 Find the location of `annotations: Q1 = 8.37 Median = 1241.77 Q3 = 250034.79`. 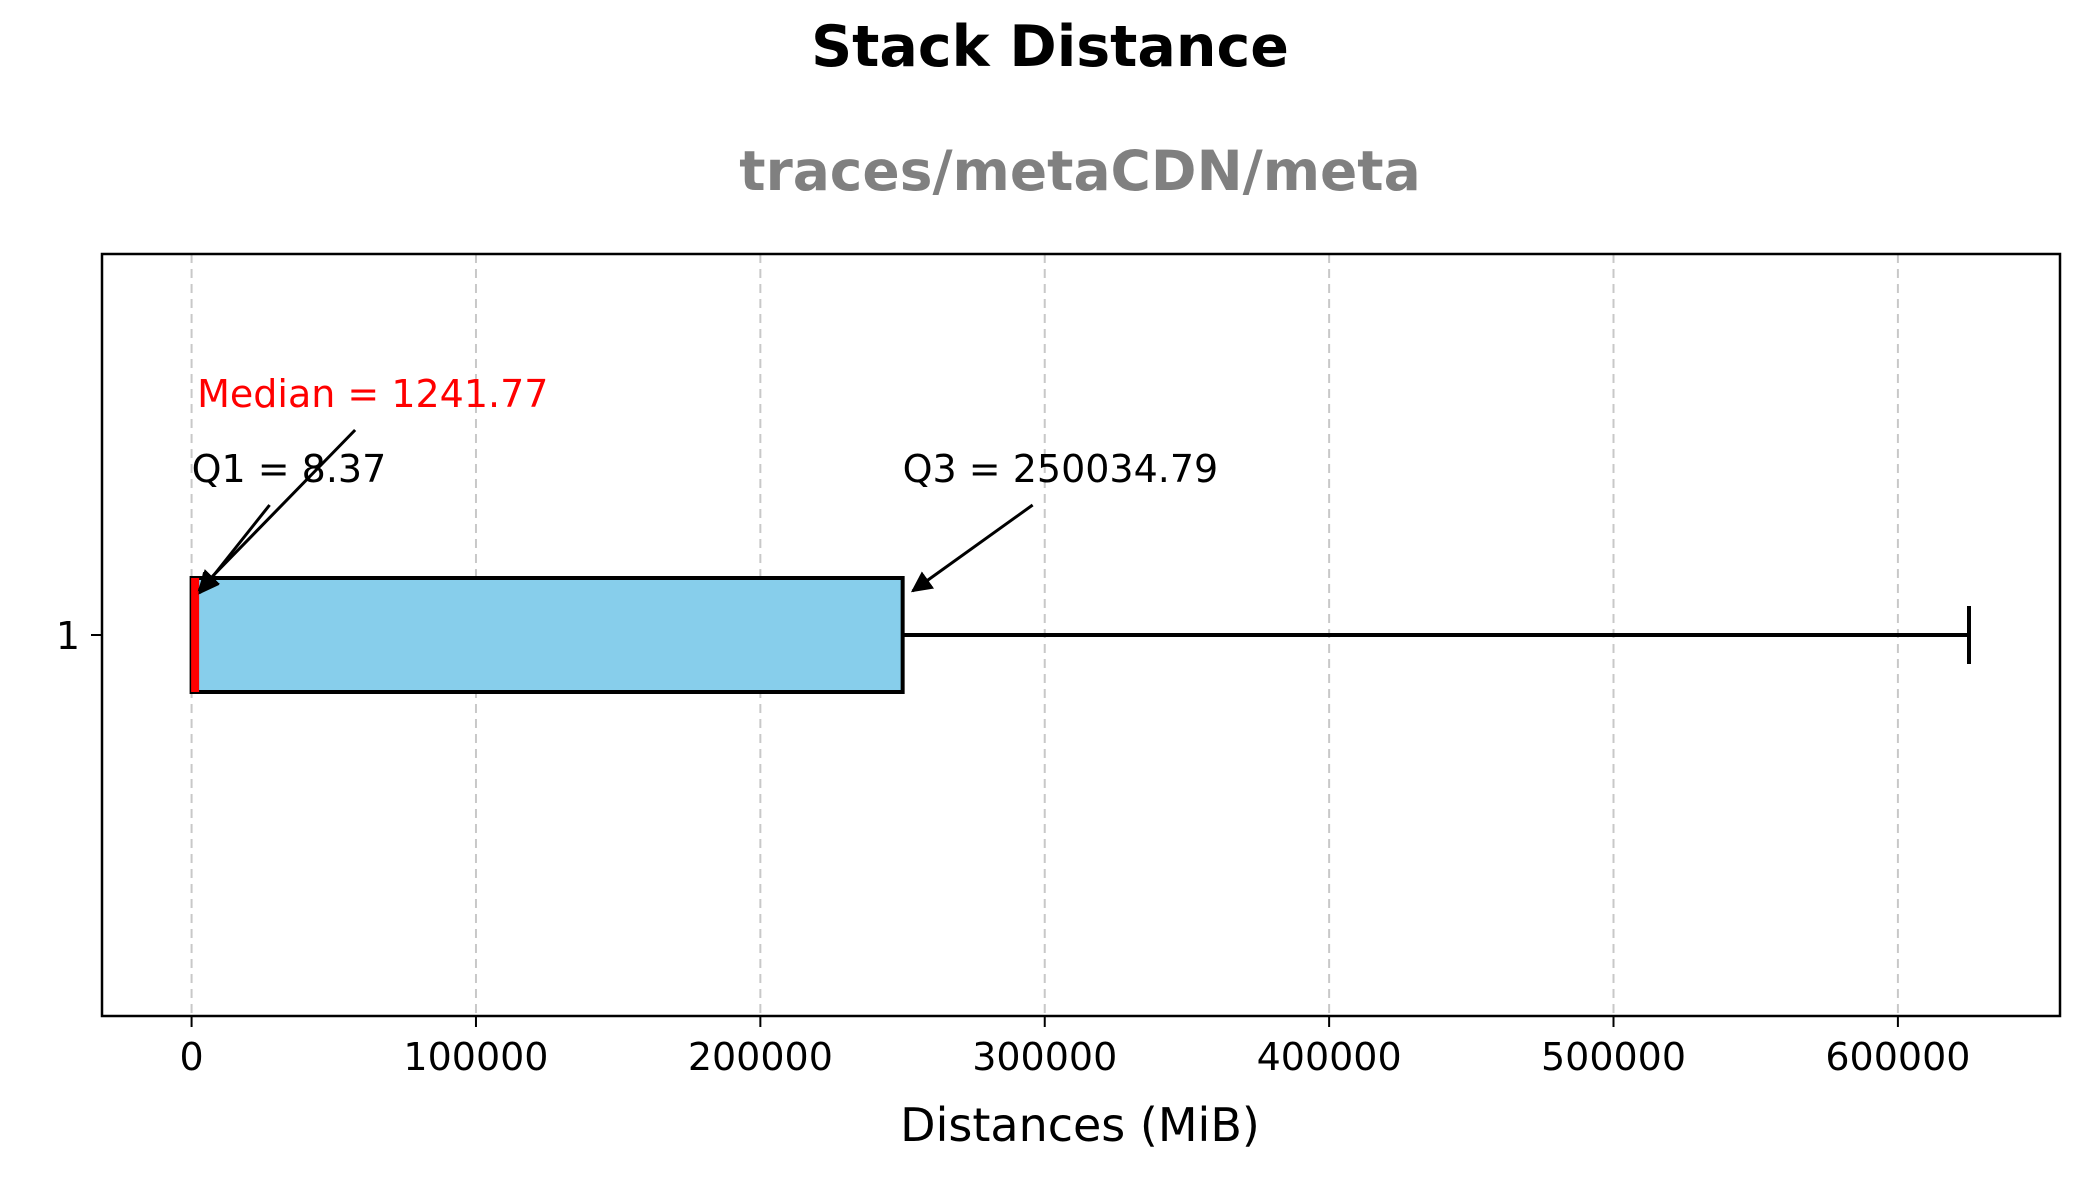

annotations: Q1 = 8.37 Median = 1241.77 Q3 = 250034.79 is located at coordinates (705, 483).